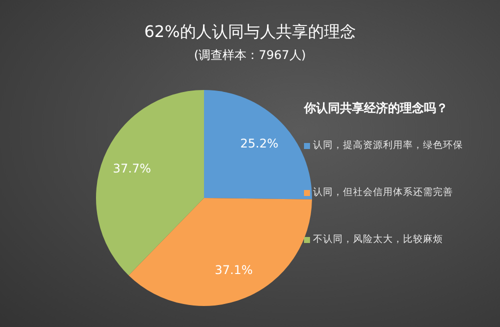 Image resolution: width=500 pixels, height=327 pixels. I want to click on legend-title: 你认同共享经济的理念吗？, so click(376, 108).